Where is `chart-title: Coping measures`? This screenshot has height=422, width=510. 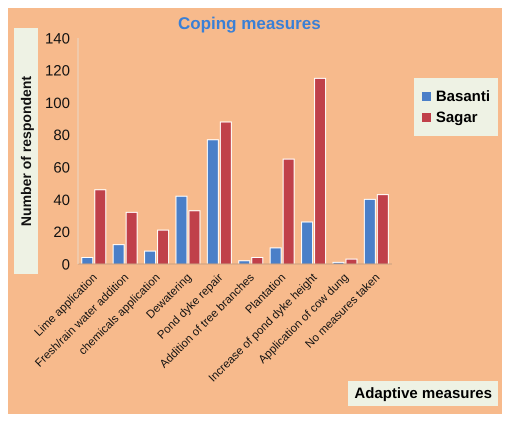
chart-title: Coping measures is located at coordinates (249, 24).